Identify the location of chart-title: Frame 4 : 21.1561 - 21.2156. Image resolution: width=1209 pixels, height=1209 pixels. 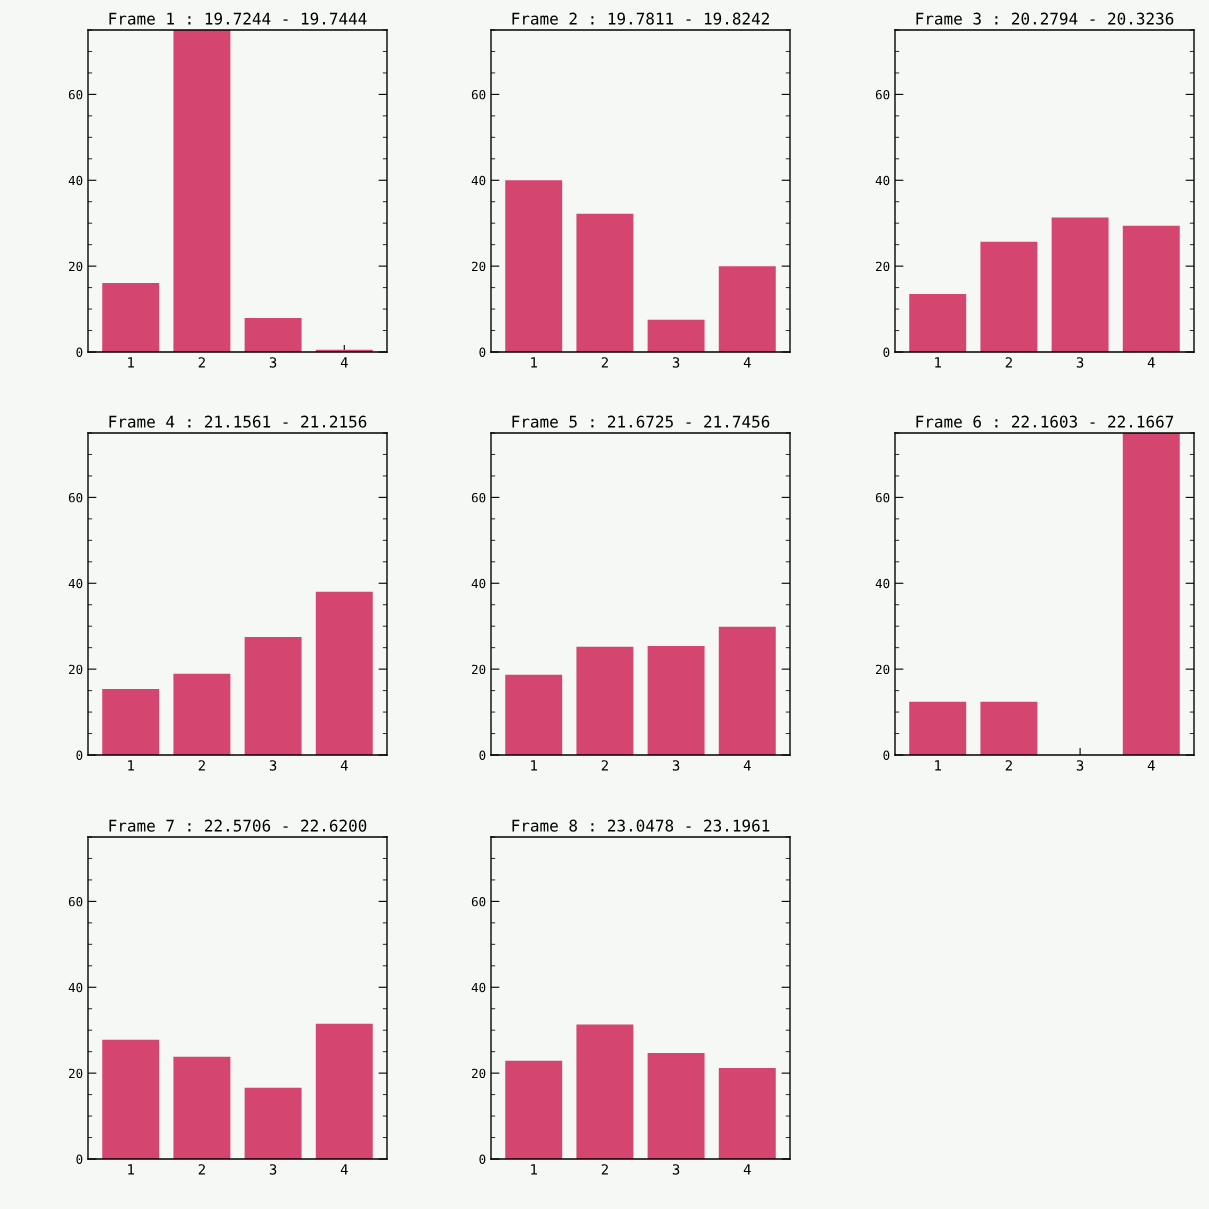
(238, 421).